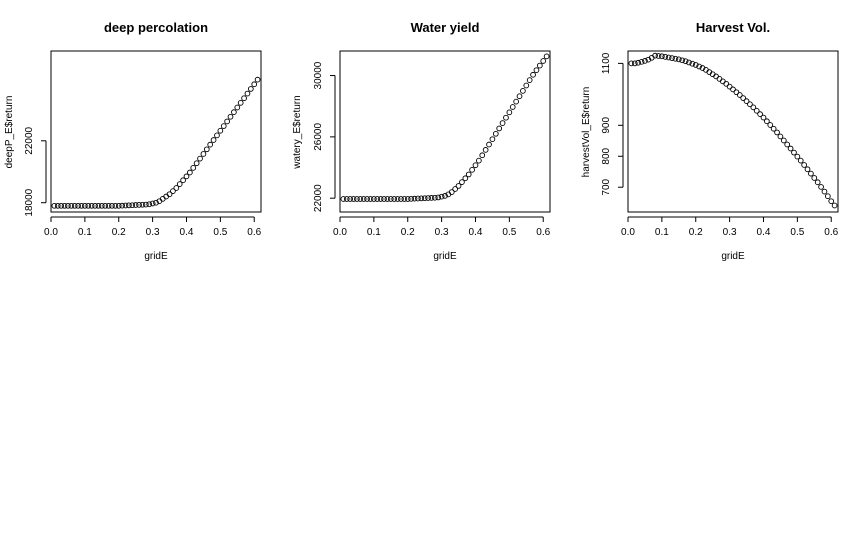 Image resolution: width=865 pixels, height=550 pixels. Describe the element at coordinates (35, 171) in the screenshot. I see `y-ticks: 18000 22000` at that location.